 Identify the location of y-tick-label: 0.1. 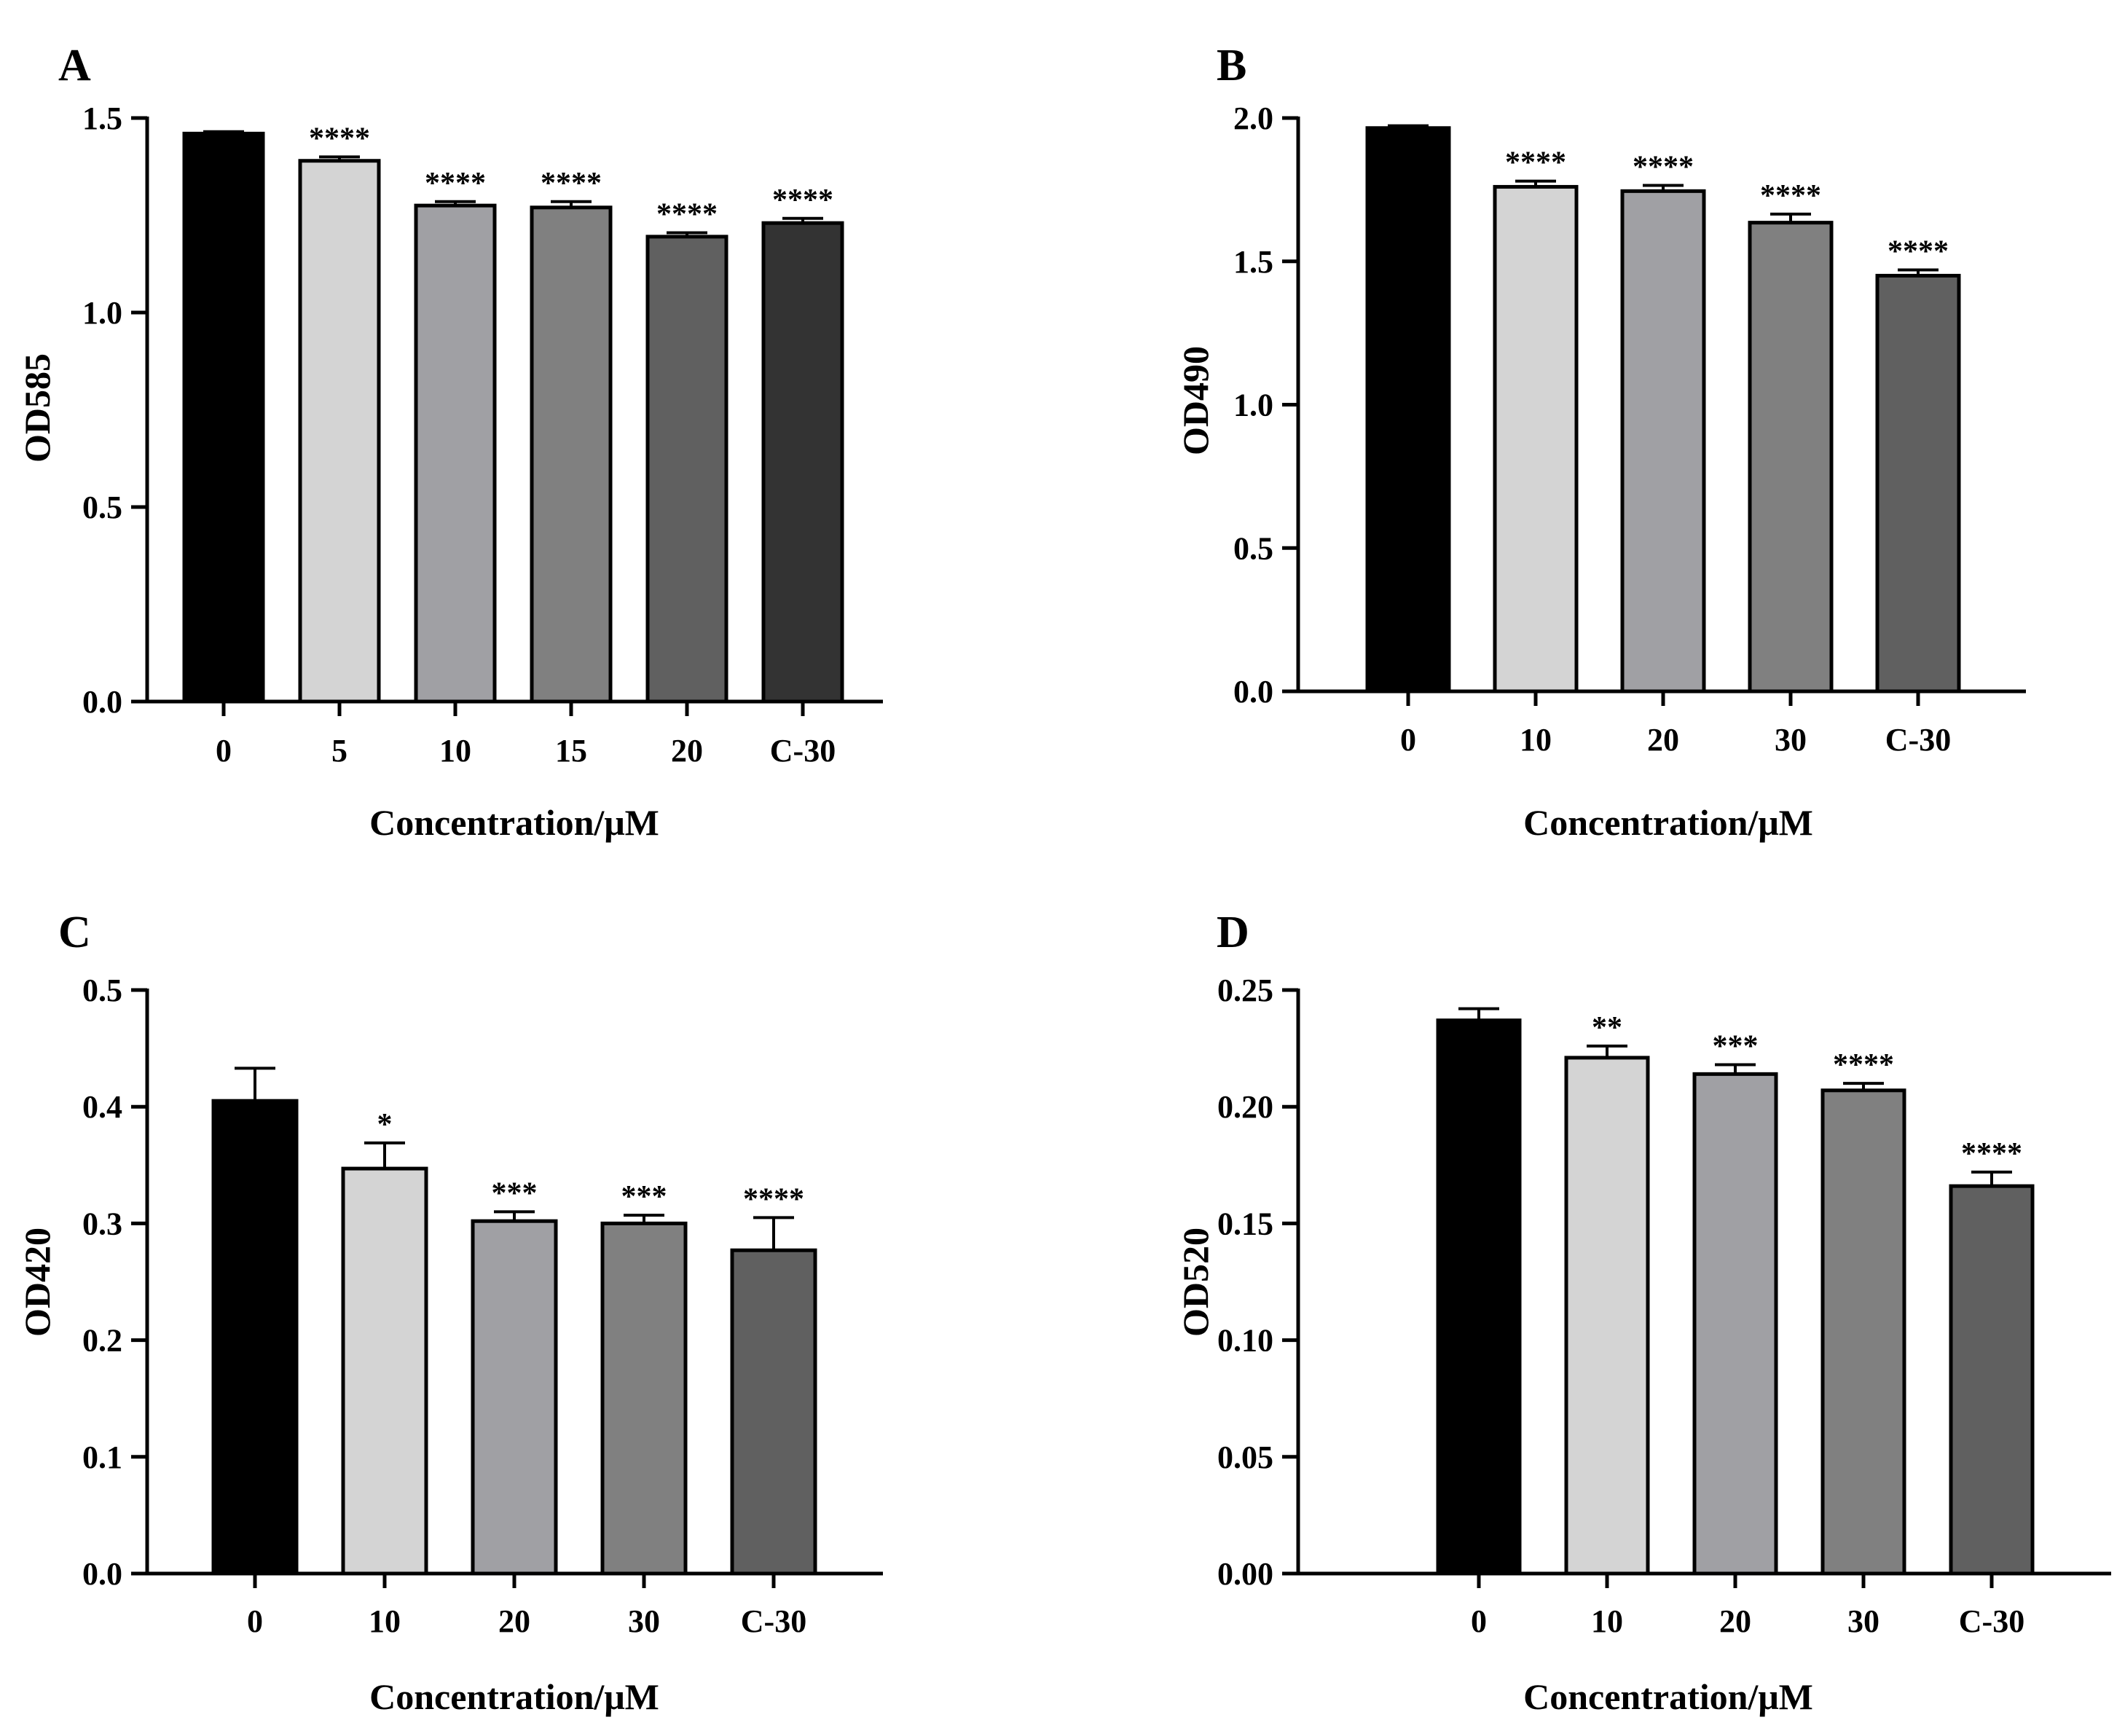
(102, 1457).